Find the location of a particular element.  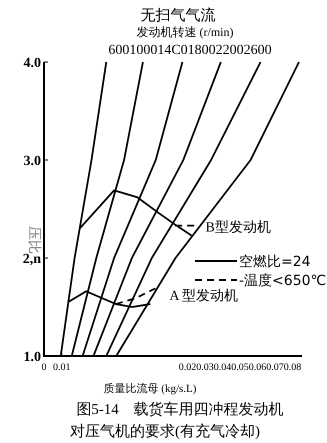

text: 0.020.030.040.050.060.070.08 is located at coordinates (240, 367).